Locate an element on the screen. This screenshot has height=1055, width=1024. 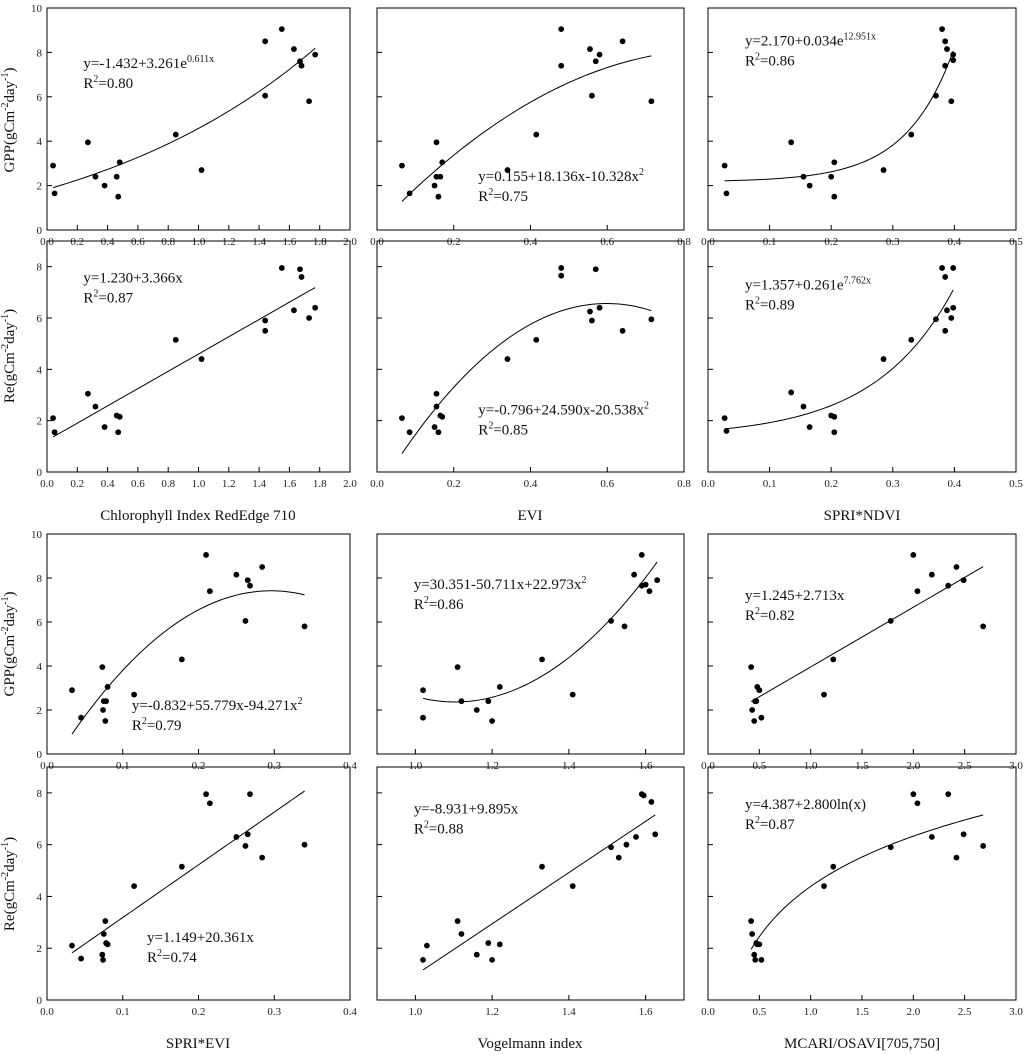
y-tick-label: 0 is located at coordinates (40, 473).